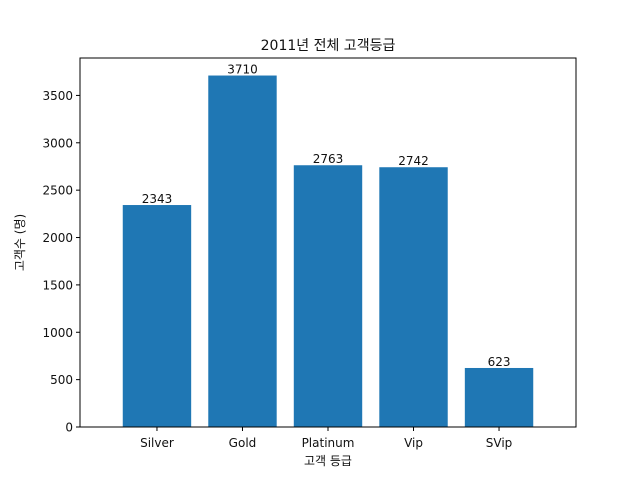 The image size is (640, 480). I want to click on bar-vip, so click(413, 297).